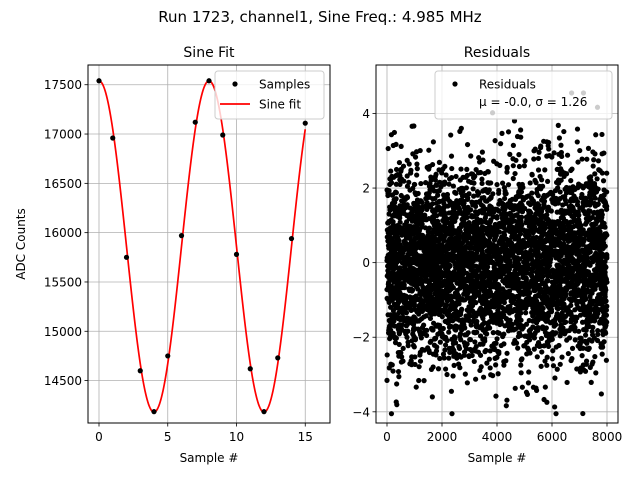  Describe the element at coordinates (168, 437) in the screenshot. I see `sine-fit-xtick-label: 5` at that location.